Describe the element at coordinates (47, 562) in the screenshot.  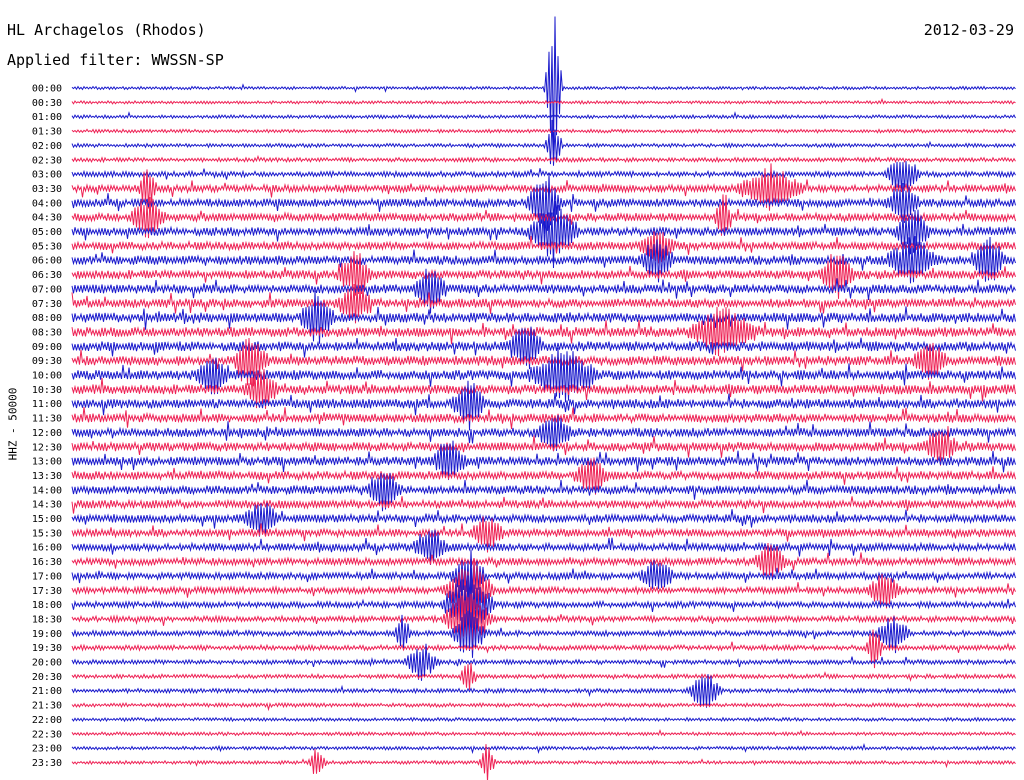
I see `time-label-1630: 16:30` at that location.